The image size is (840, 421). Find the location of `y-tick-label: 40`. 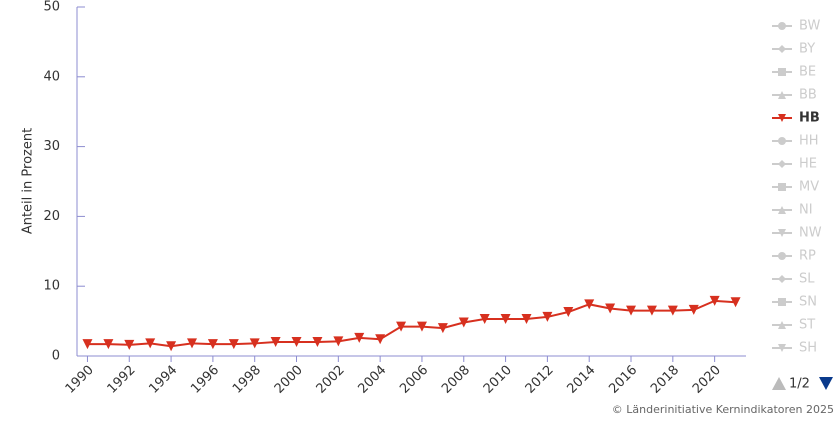

y-tick-label: 40 is located at coordinates (51, 76).